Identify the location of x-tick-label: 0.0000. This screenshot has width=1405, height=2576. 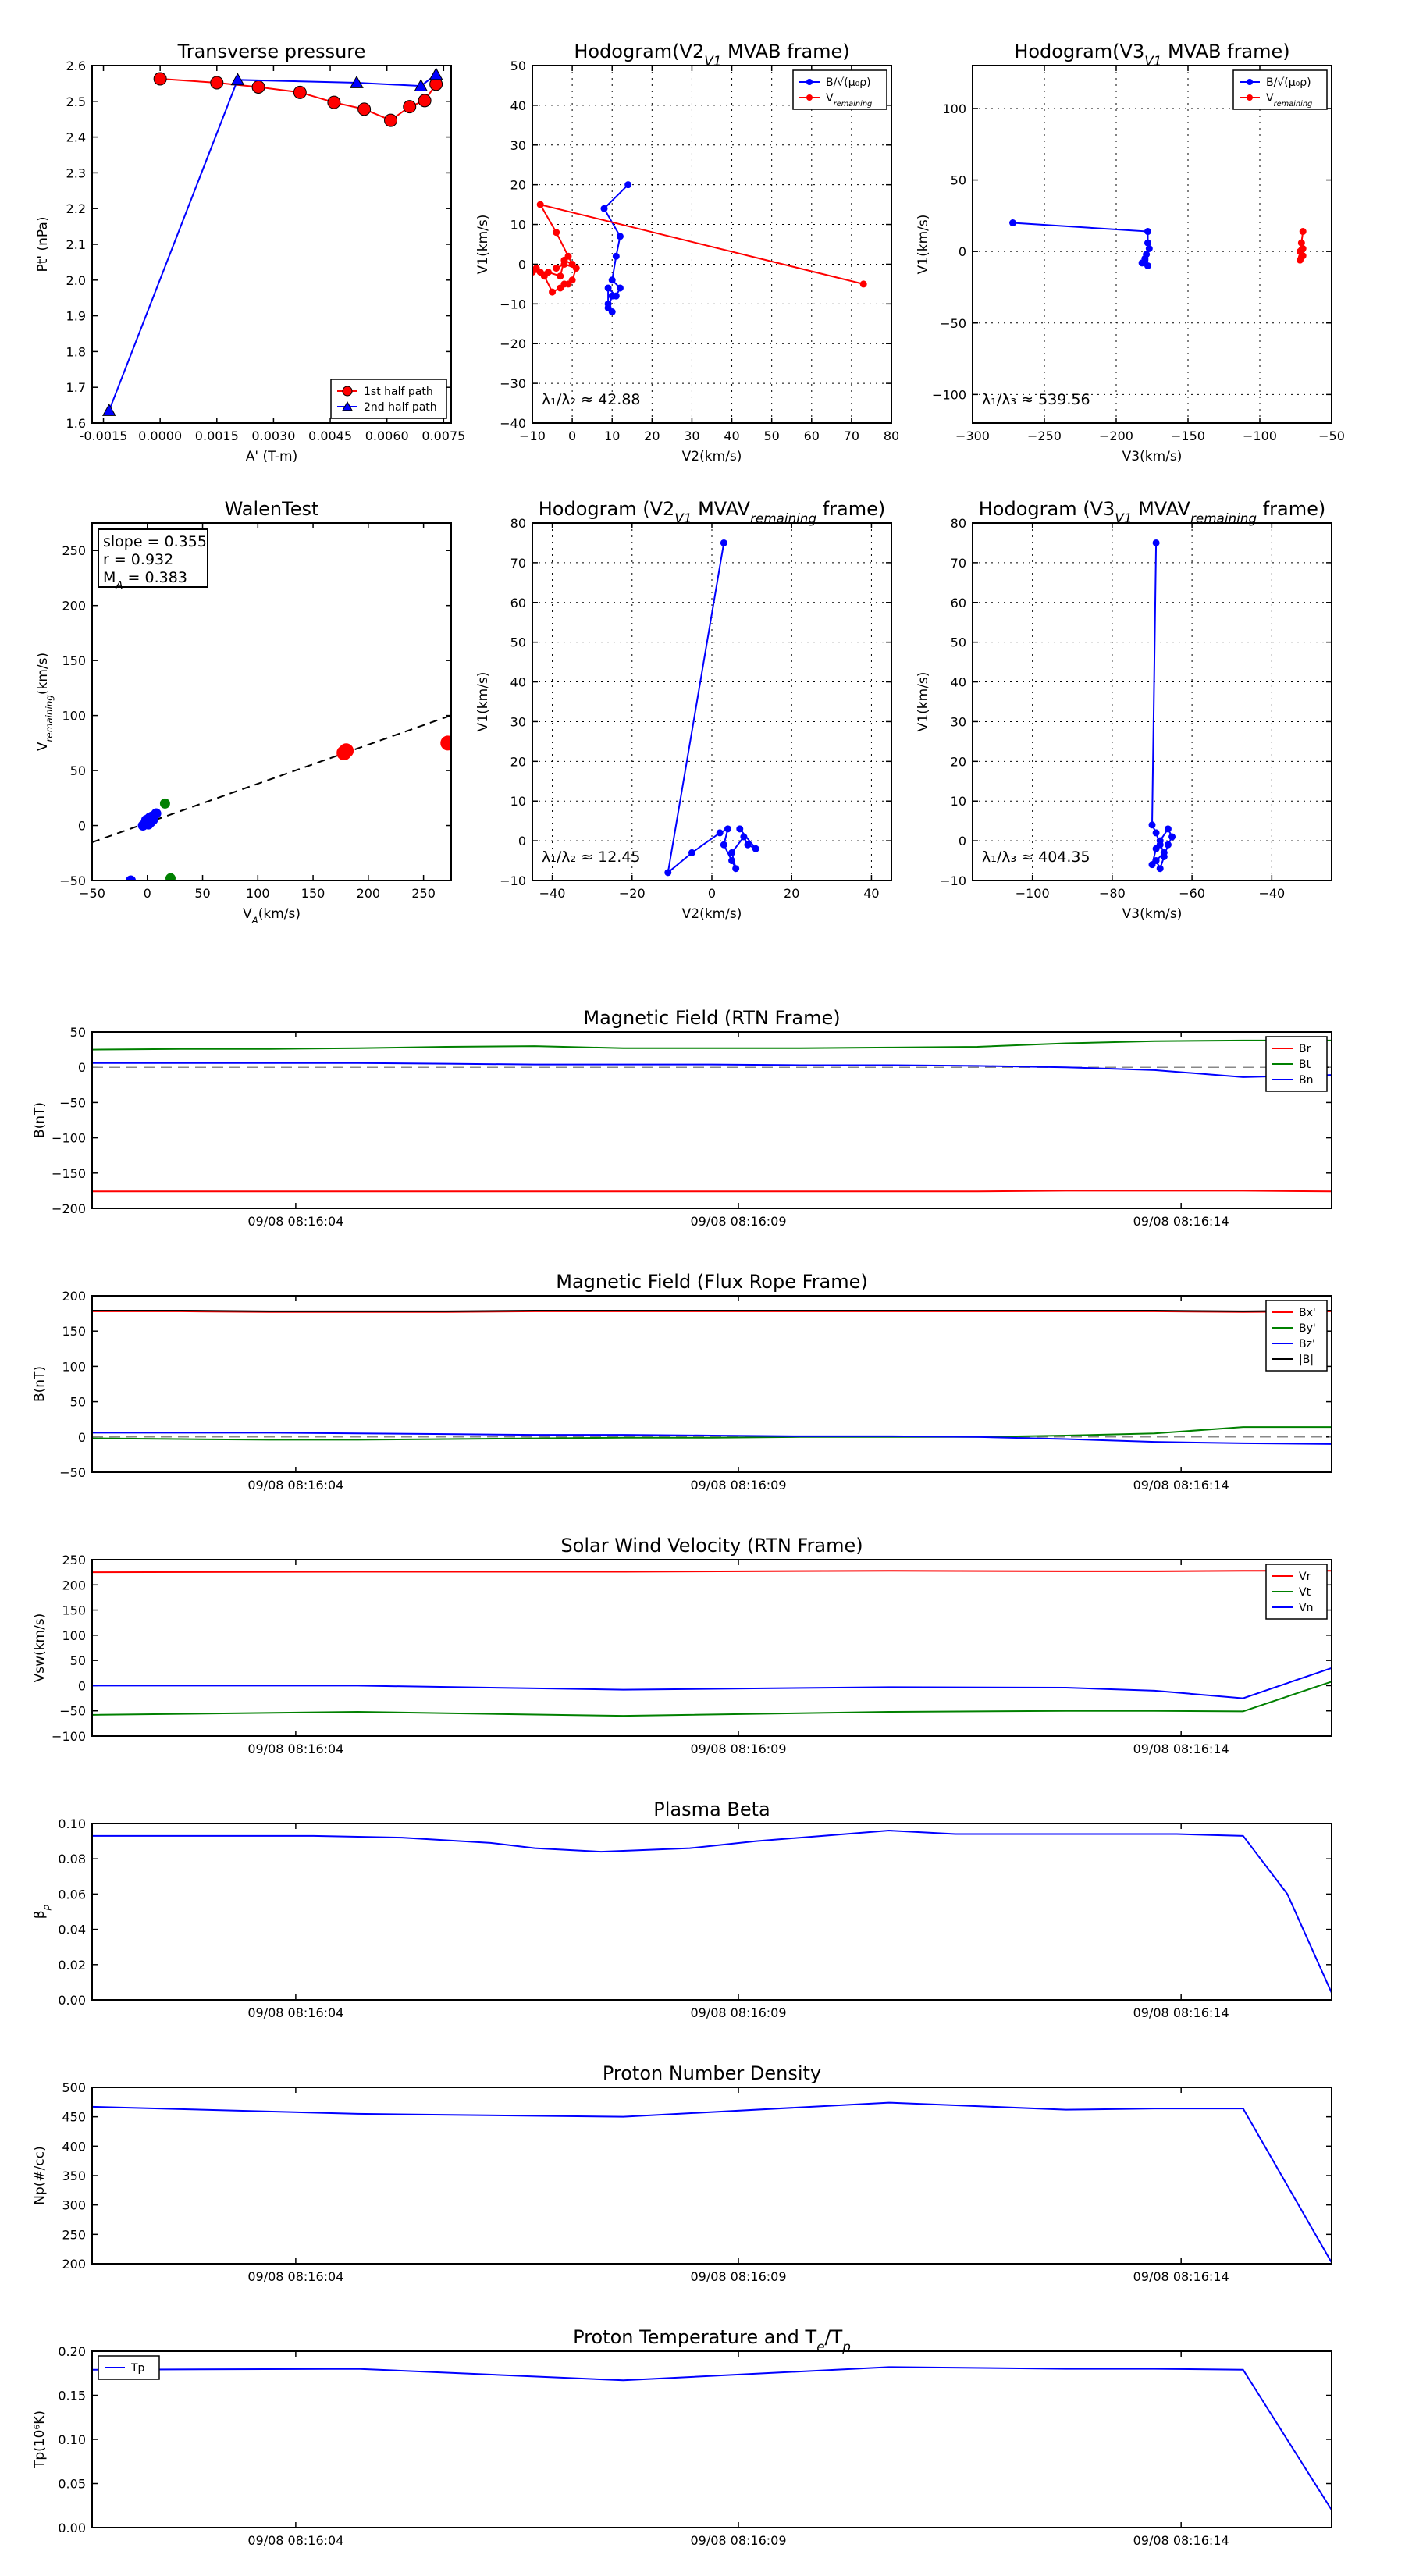
(160, 436).